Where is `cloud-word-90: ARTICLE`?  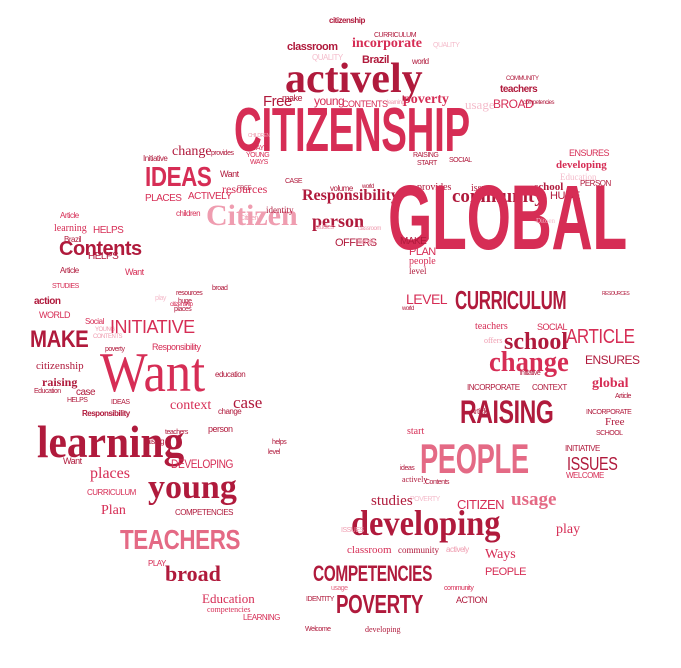
cloud-word-90: ARTICLE is located at coordinates (600, 337).